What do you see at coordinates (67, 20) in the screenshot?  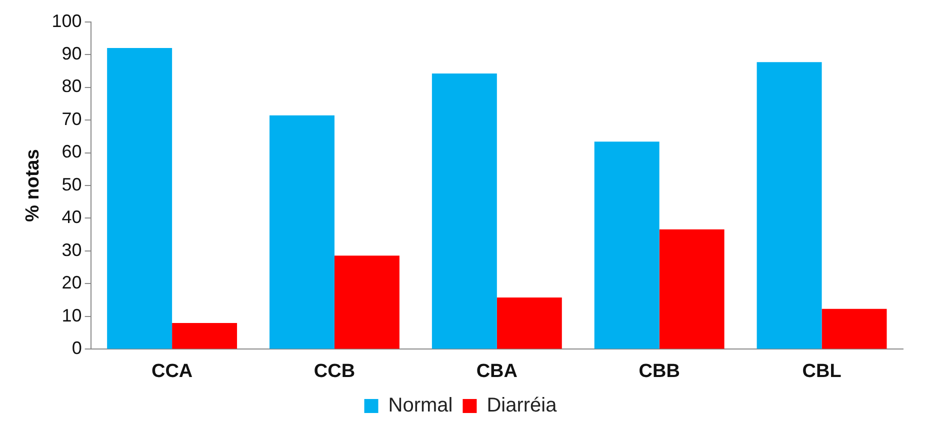 I see `y-tick-label: 100` at bounding box center [67, 20].